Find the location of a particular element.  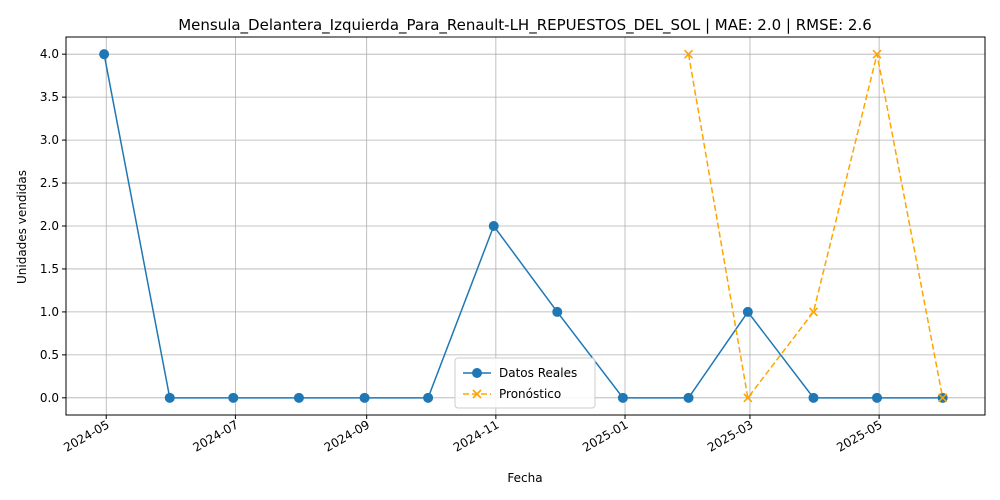

y-tick-label: 3.0 is located at coordinates (49, 140).